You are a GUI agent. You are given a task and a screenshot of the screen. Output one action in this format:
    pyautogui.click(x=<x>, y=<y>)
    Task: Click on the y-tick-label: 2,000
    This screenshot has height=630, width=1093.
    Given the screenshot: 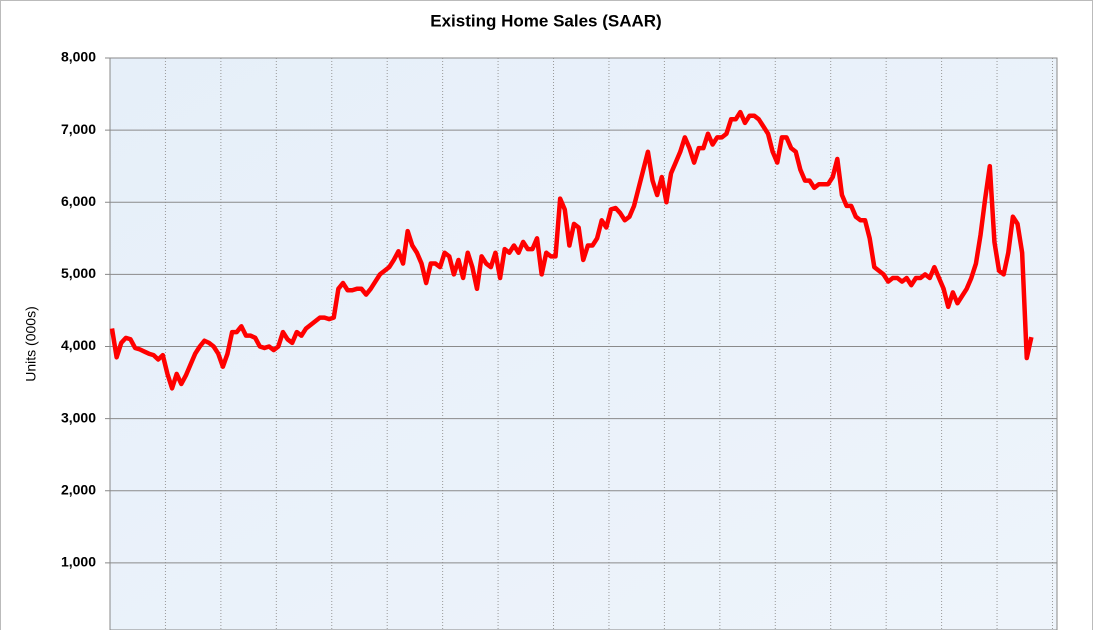 What is the action you would take?
    pyautogui.click(x=78, y=489)
    